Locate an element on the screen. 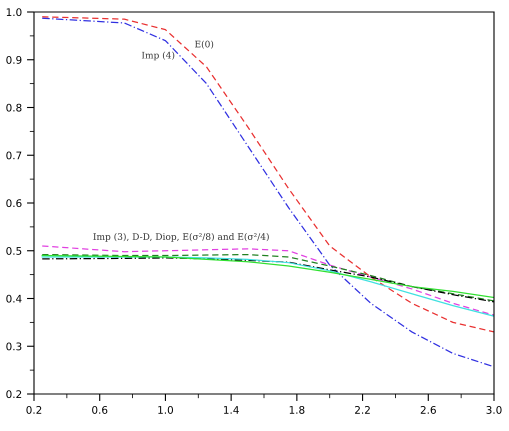 Image resolution: width=509 pixels, height=431 pixels. y-tick-label: 0.3 is located at coordinates (14, 346).